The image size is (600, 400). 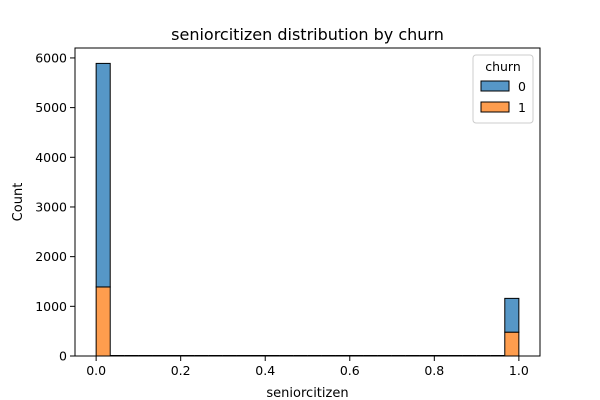 I want to click on legend: churn 0 1, so click(x=503, y=89).